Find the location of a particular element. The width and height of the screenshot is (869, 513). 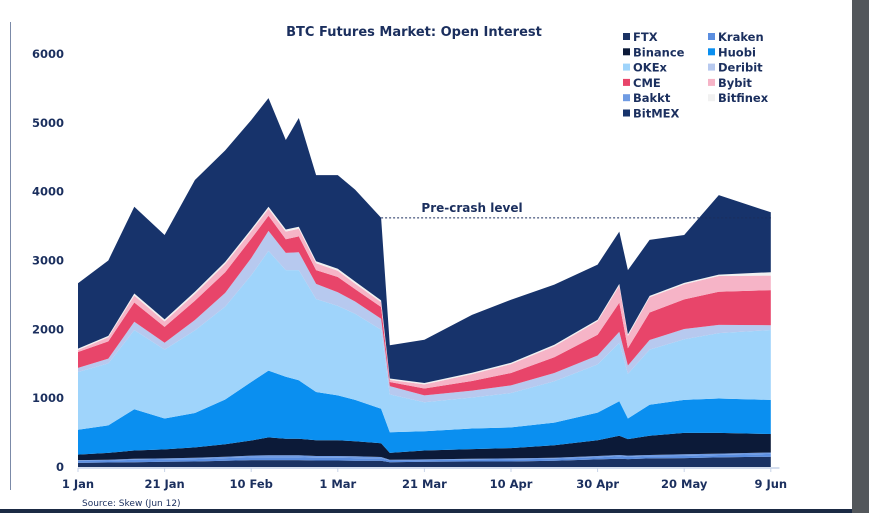

legend-item-okex: OKEx is located at coordinates (645, 68).